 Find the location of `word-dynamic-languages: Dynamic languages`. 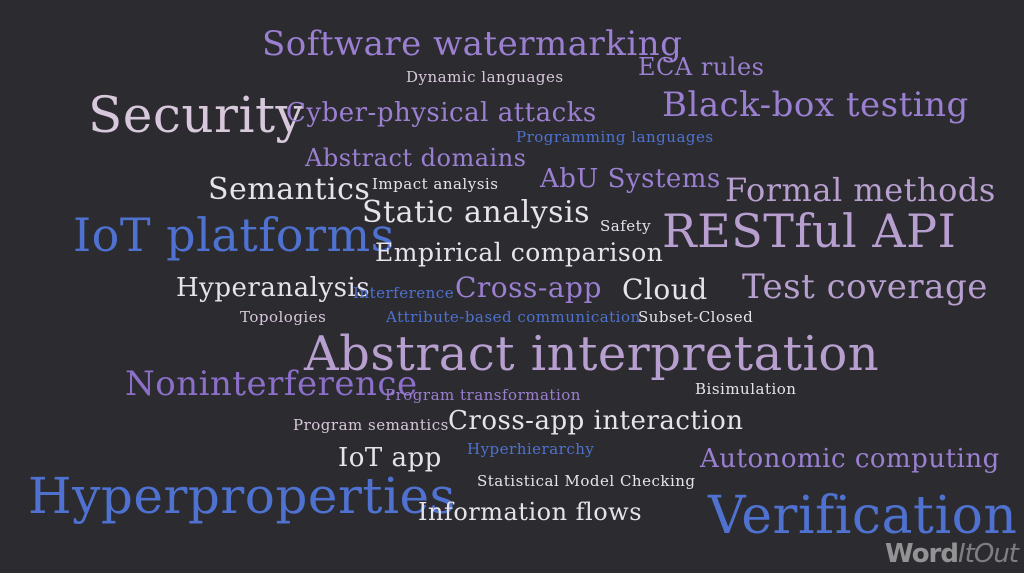

word-dynamic-languages: Dynamic languages is located at coordinates (485, 77).